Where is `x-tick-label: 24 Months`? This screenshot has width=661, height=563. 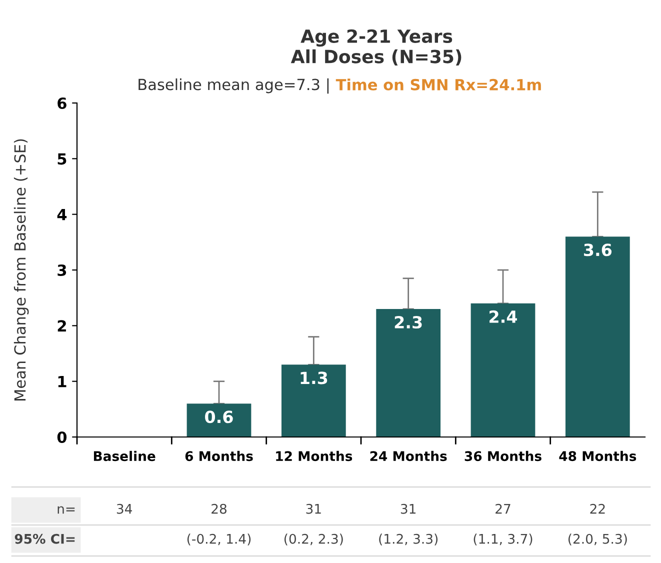 x-tick-label: 24 Months is located at coordinates (408, 456).